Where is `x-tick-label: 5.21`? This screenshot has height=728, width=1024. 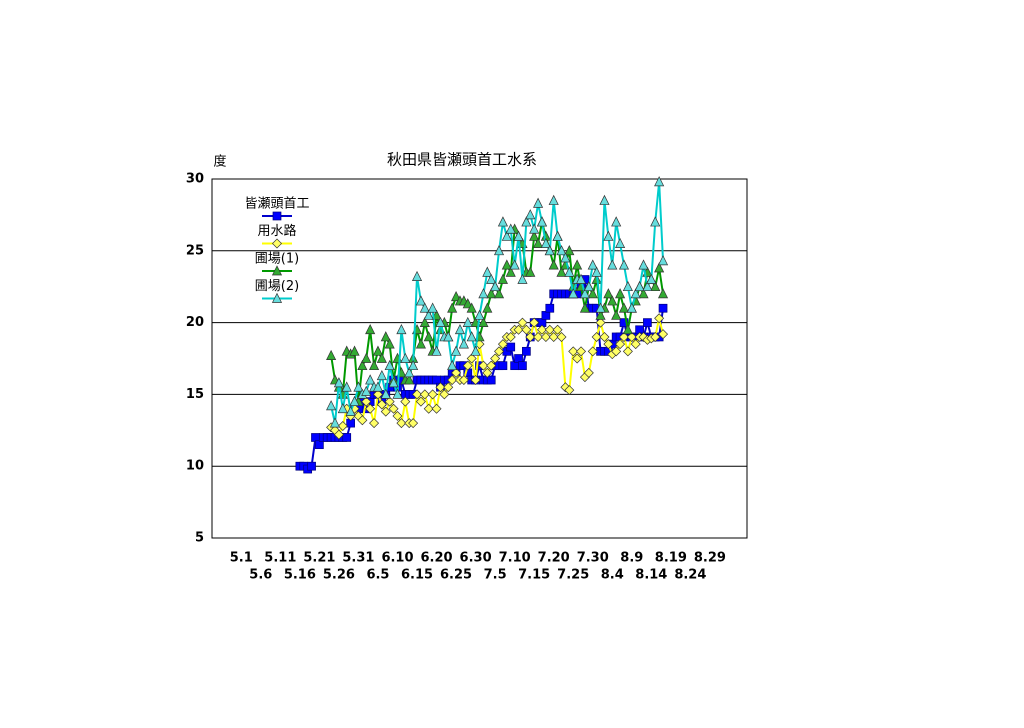
x-tick-label: 5.21 is located at coordinates (319, 558).